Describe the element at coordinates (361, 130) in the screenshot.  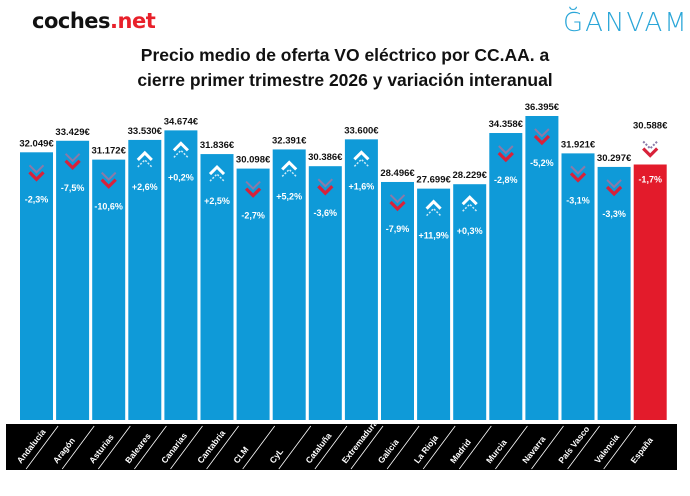
I see `value-label: 33.600€` at that location.